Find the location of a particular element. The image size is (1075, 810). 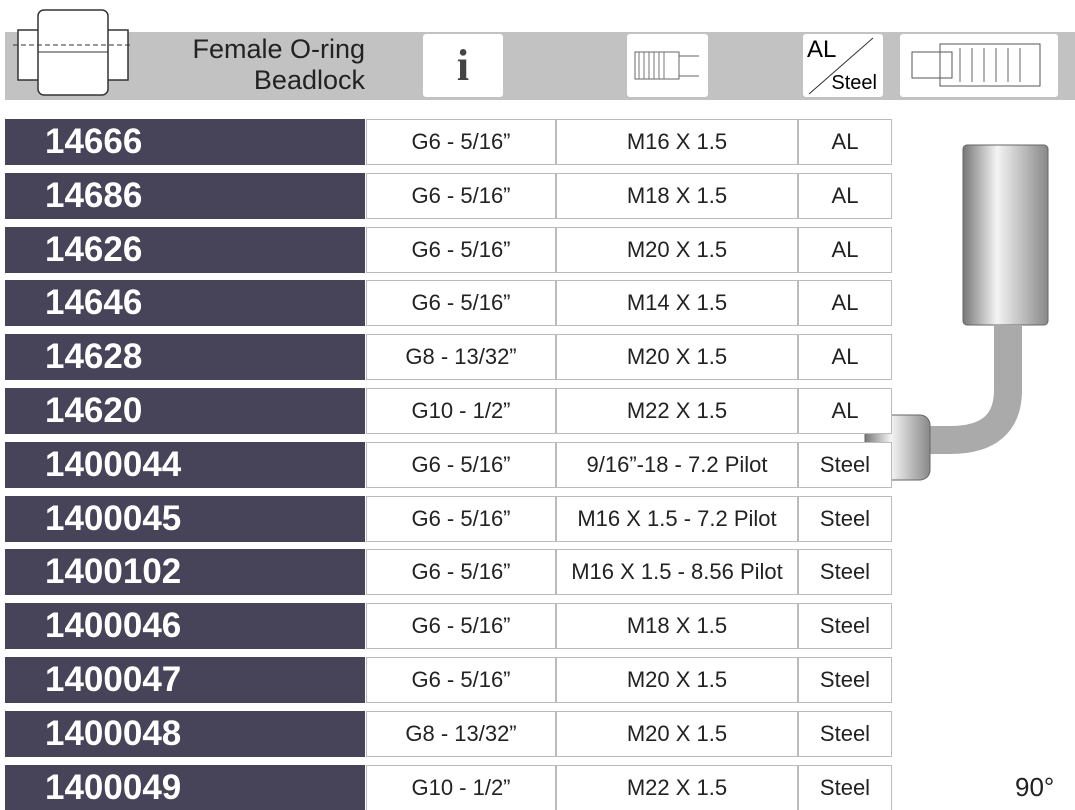

part-number: 1400045 is located at coordinates (185, 518).